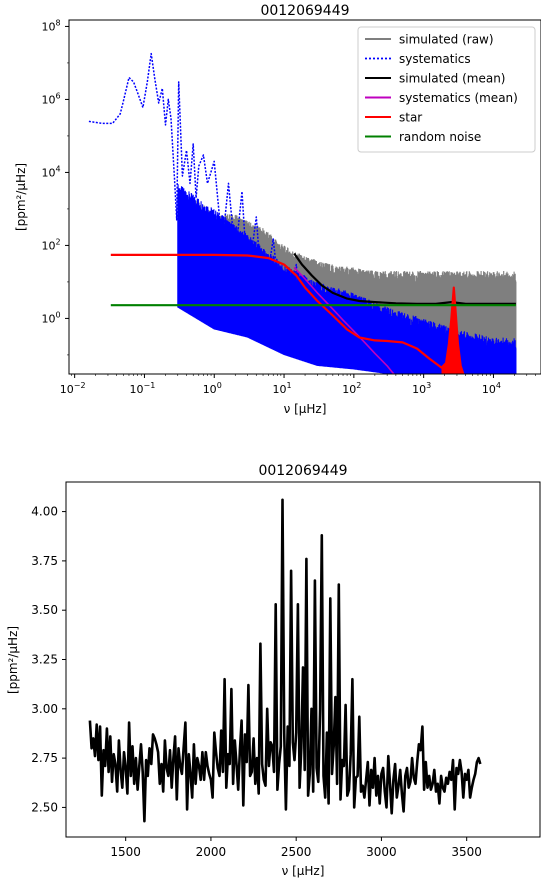 The image size is (541, 884). Describe the element at coordinates (421, 388) in the screenshot. I see `x-tick-label: 10³` at that location.